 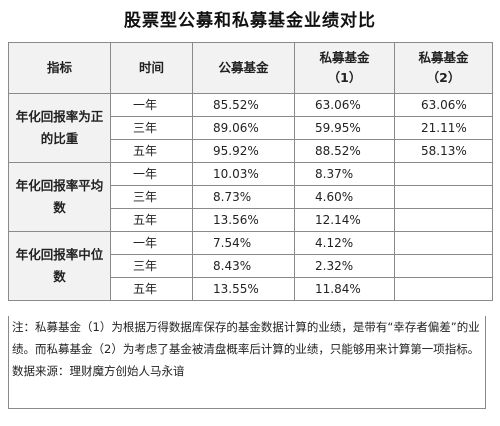 I want to click on public-fund-cell: 8.43%, so click(x=243, y=266).